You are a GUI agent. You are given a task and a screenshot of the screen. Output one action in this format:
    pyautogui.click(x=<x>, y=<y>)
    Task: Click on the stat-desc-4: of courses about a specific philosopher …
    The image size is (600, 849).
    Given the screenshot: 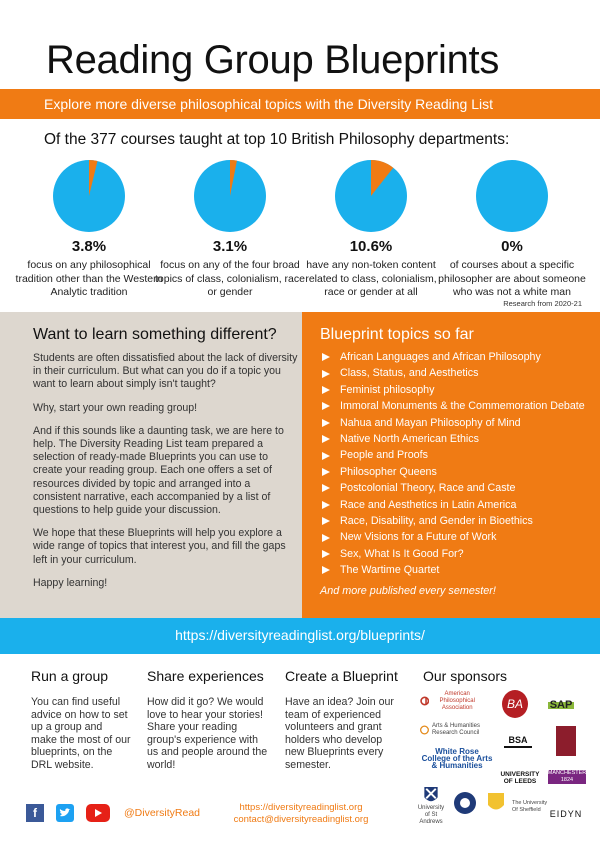 What is the action you would take?
    pyautogui.click(x=512, y=278)
    